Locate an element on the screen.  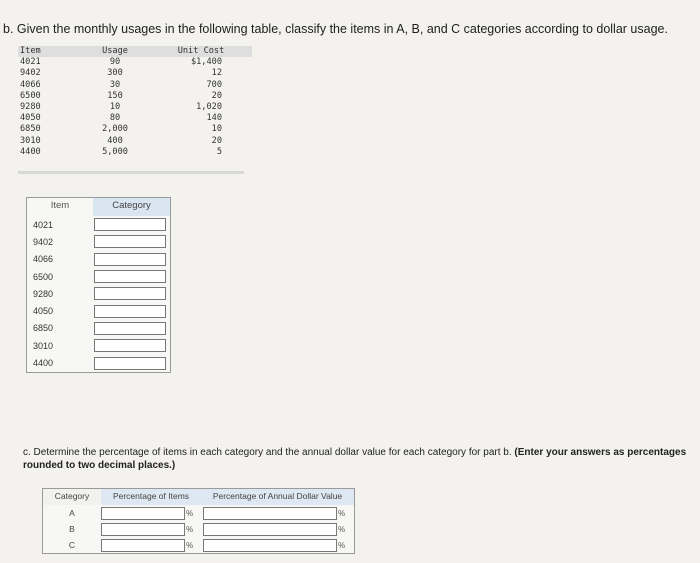
classification-item-label: 6500 is located at coordinates (43, 276).